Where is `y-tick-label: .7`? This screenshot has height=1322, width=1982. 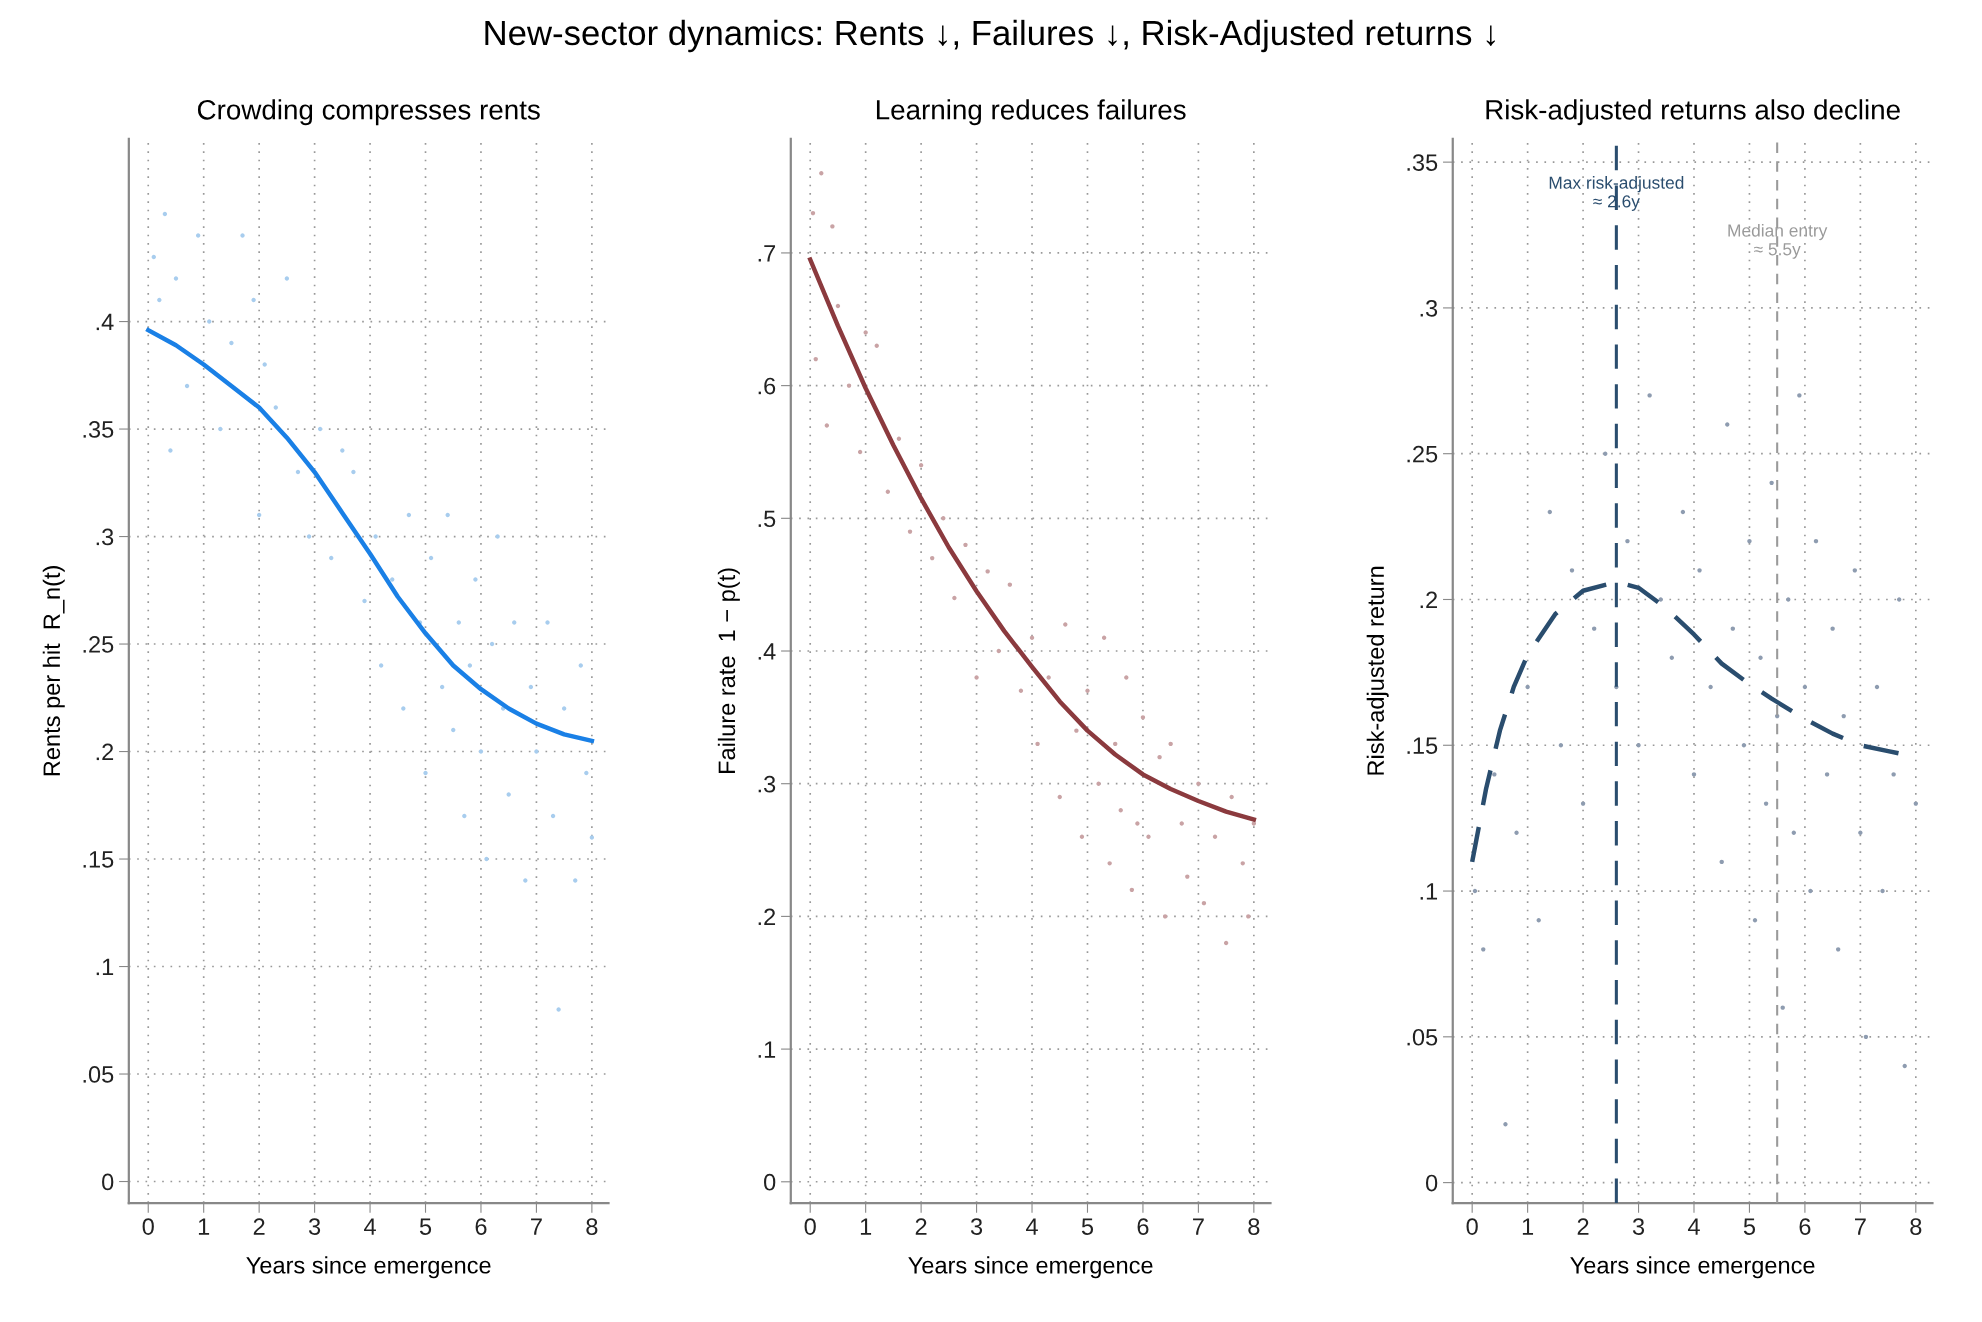 y-tick-label: .7 is located at coordinates (767, 253).